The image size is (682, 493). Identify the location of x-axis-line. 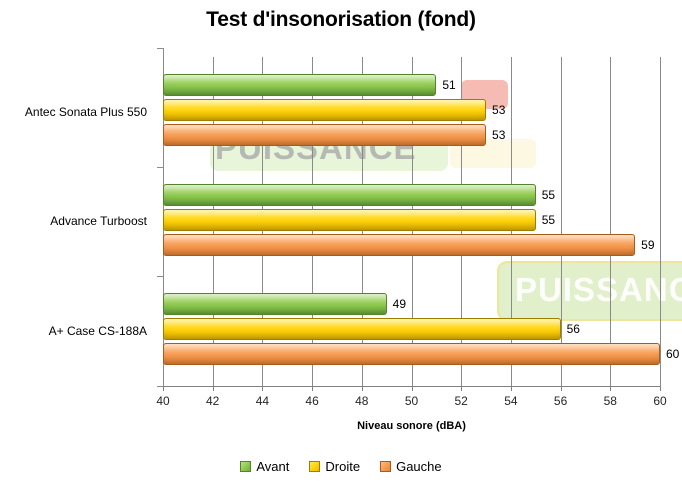
(412, 386).